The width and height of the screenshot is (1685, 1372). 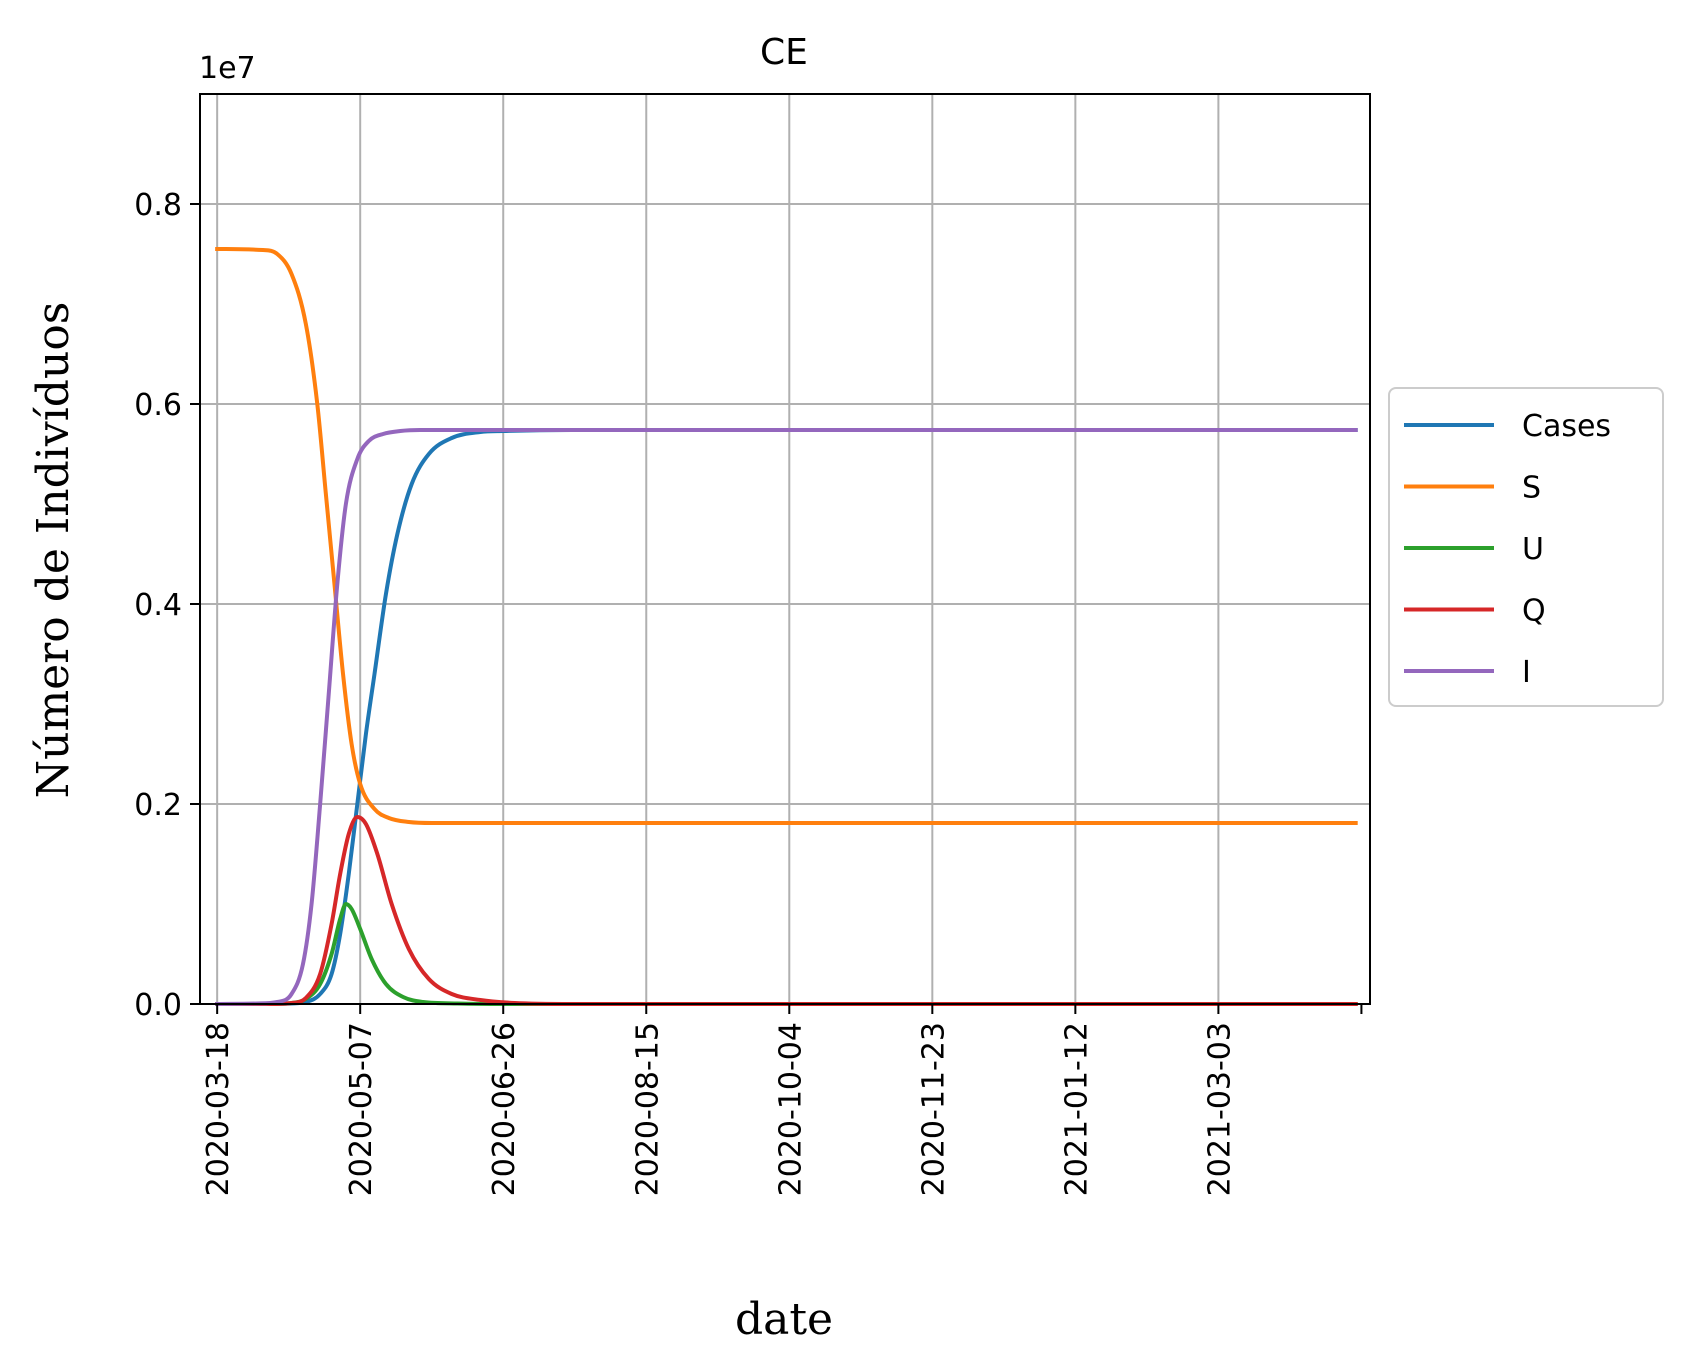 I want to click on x-axis-label: date, so click(x=784, y=1319).